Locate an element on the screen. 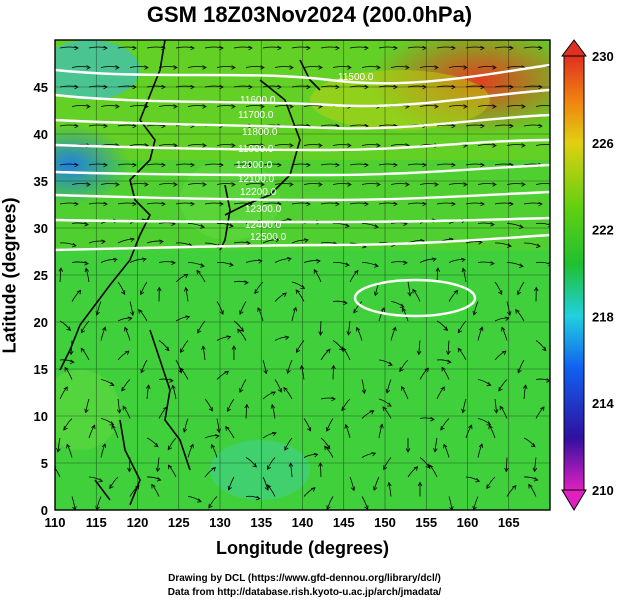  y-tick-label: 10 is located at coordinates (41, 416).